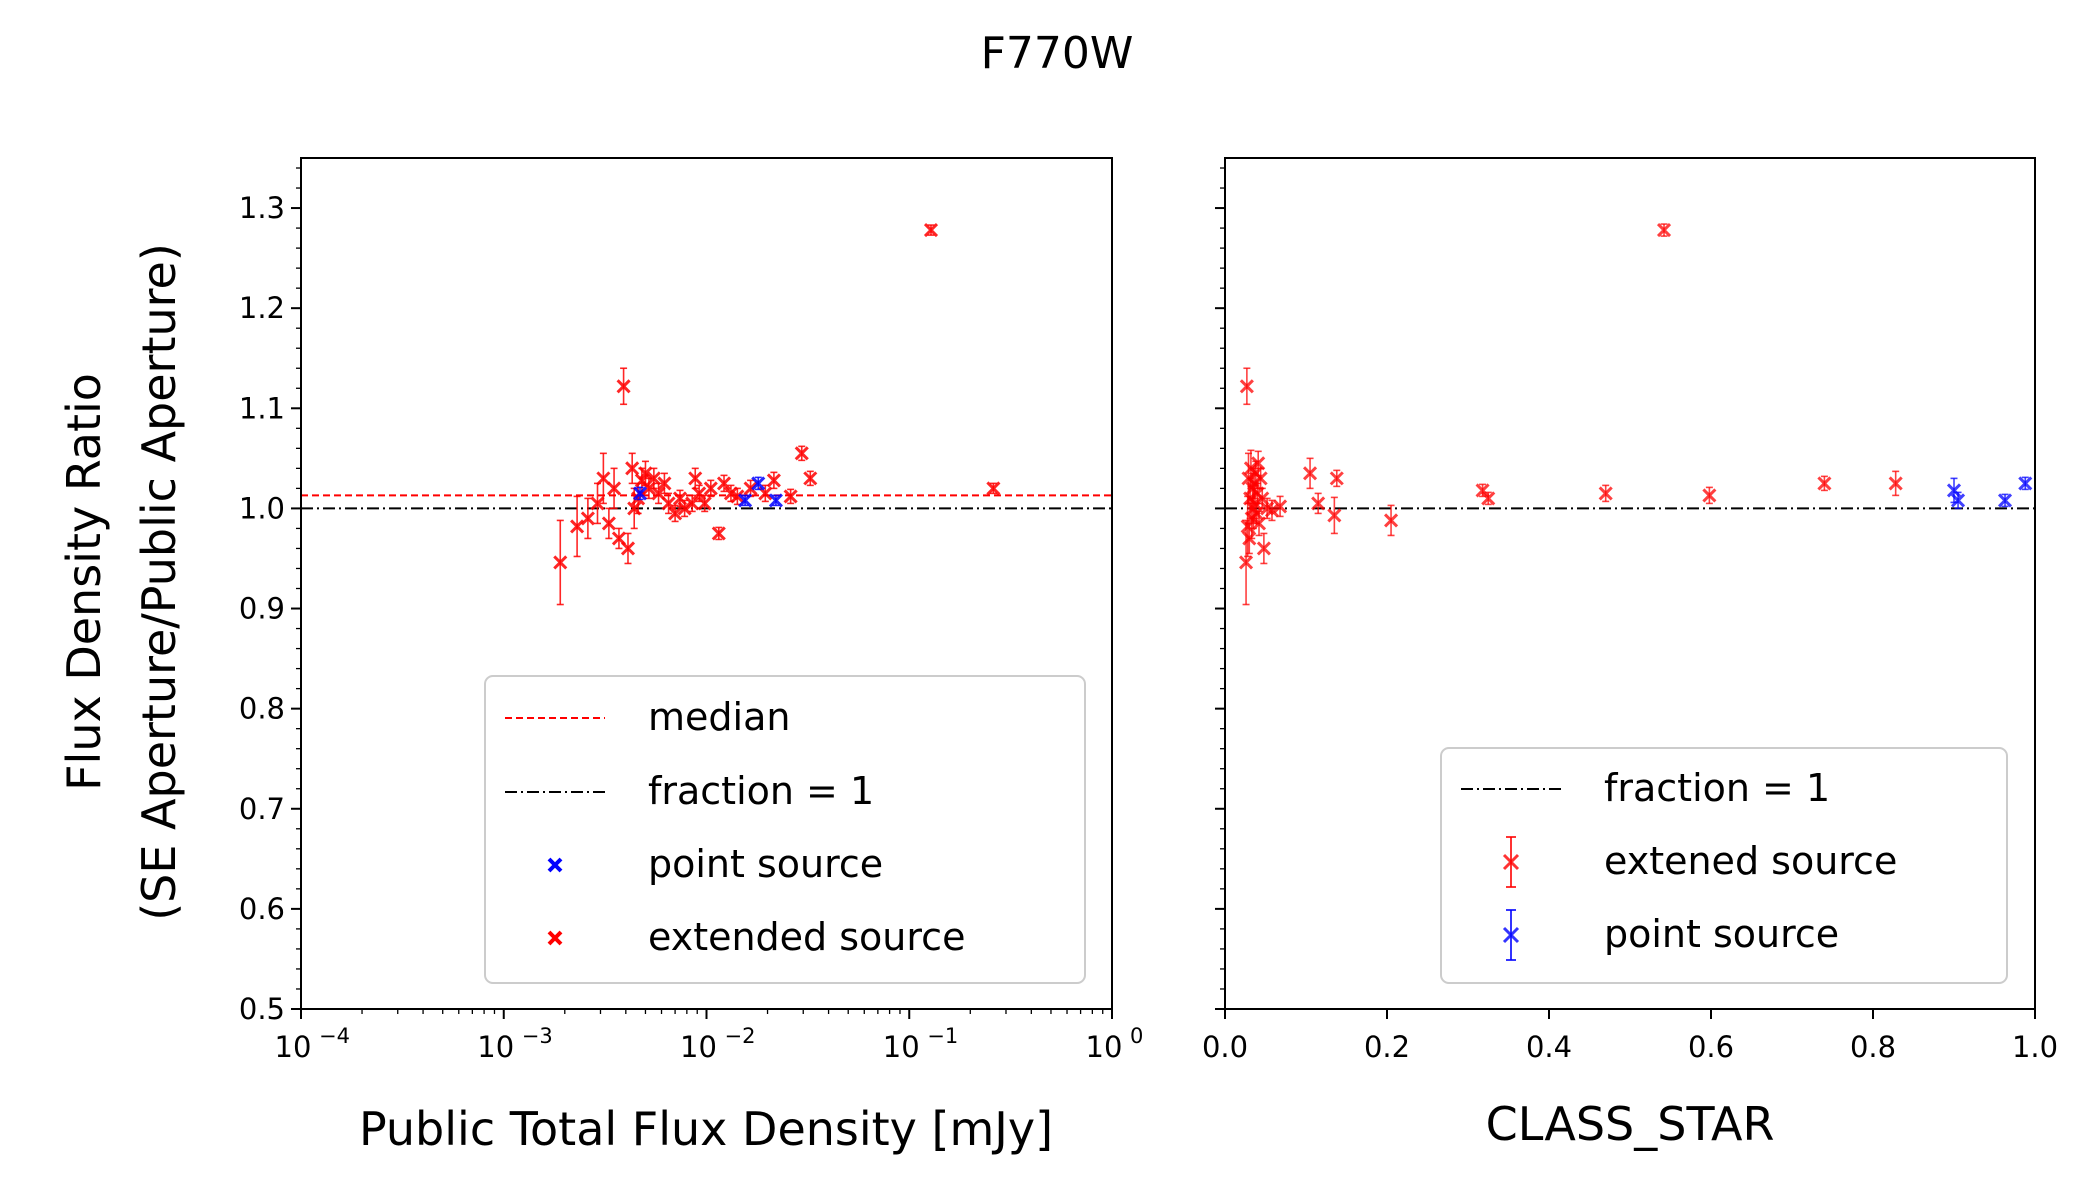 This screenshot has height=1200, width=2100. Describe the element at coordinates (1721, 934) in the screenshot. I see `right-legend-point-label: point source` at that location.